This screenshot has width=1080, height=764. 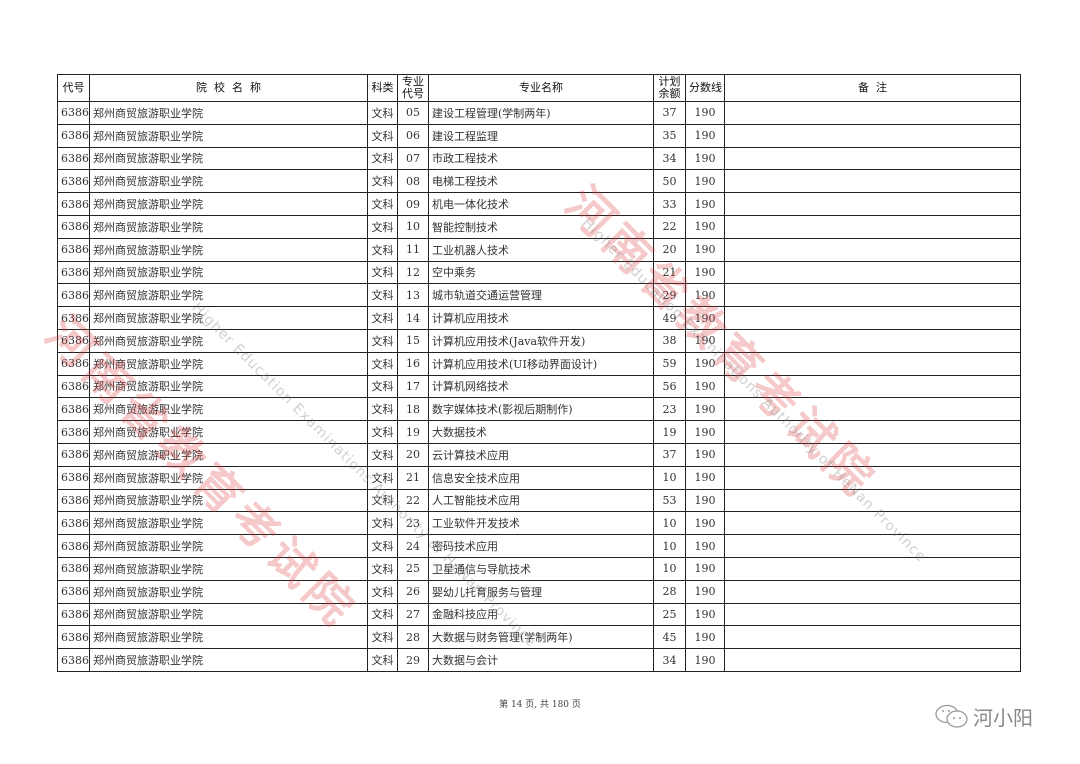 I want to click on table-row: 6386 郑州商贸旅游职业学院 文科 08 电梯工程技术 50 190, so click(x=539, y=181).